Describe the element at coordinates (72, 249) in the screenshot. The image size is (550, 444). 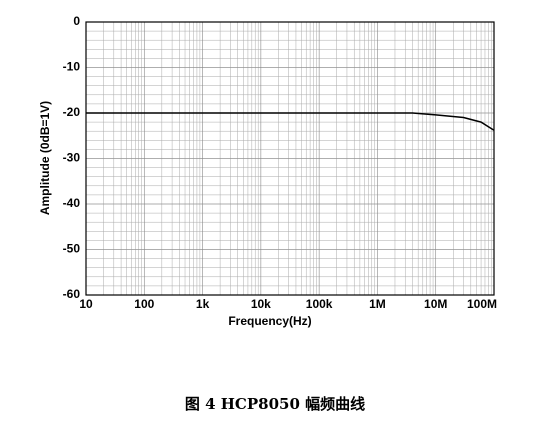
I see `y-tick-label: -50` at that location.